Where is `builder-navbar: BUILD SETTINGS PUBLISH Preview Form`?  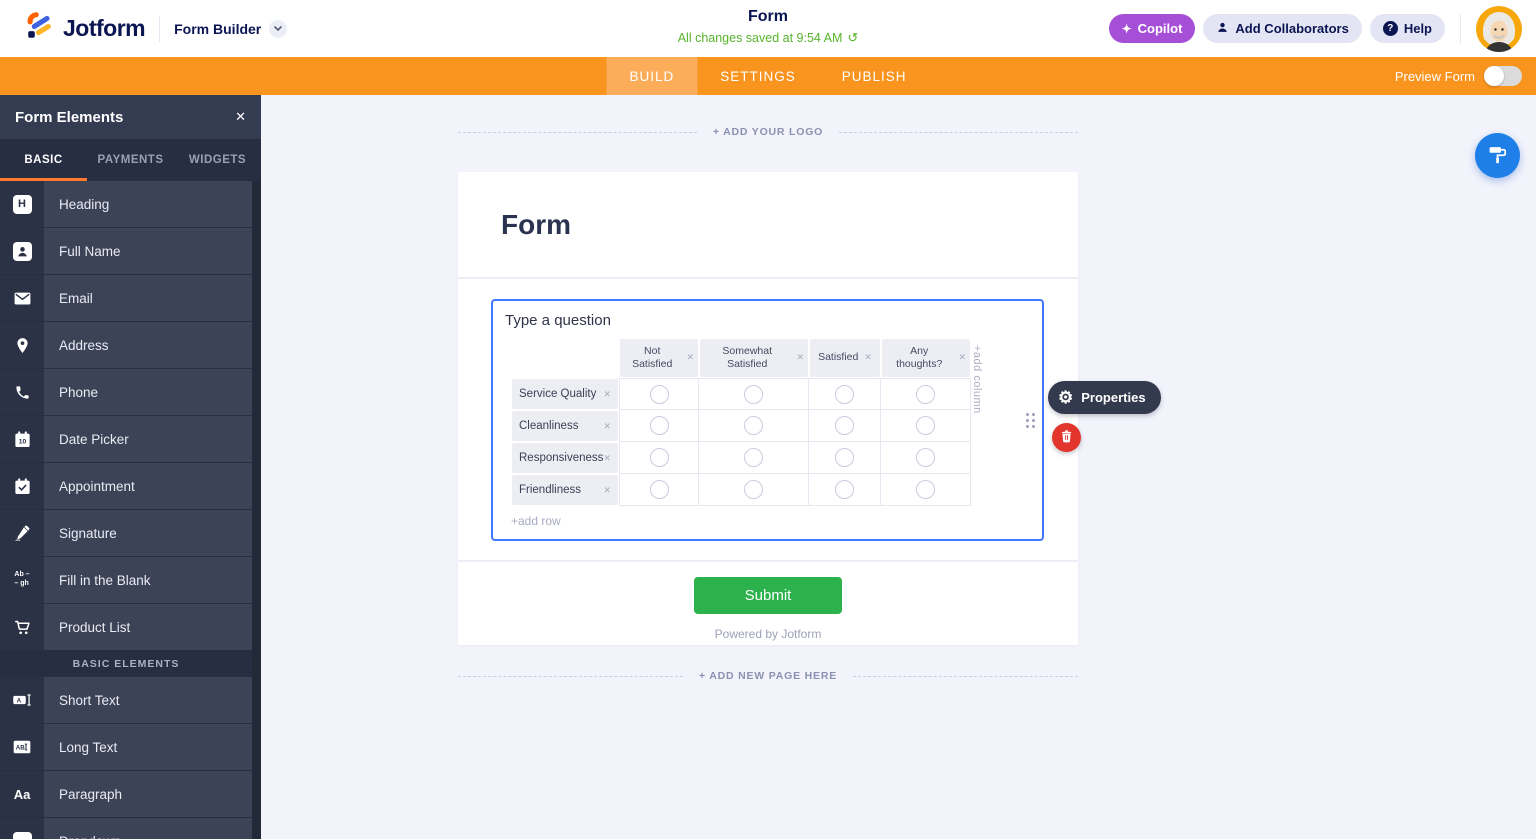
builder-navbar: BUILD SETTINGS PUBLISH Preview Form is located at coordinates (768, 76).